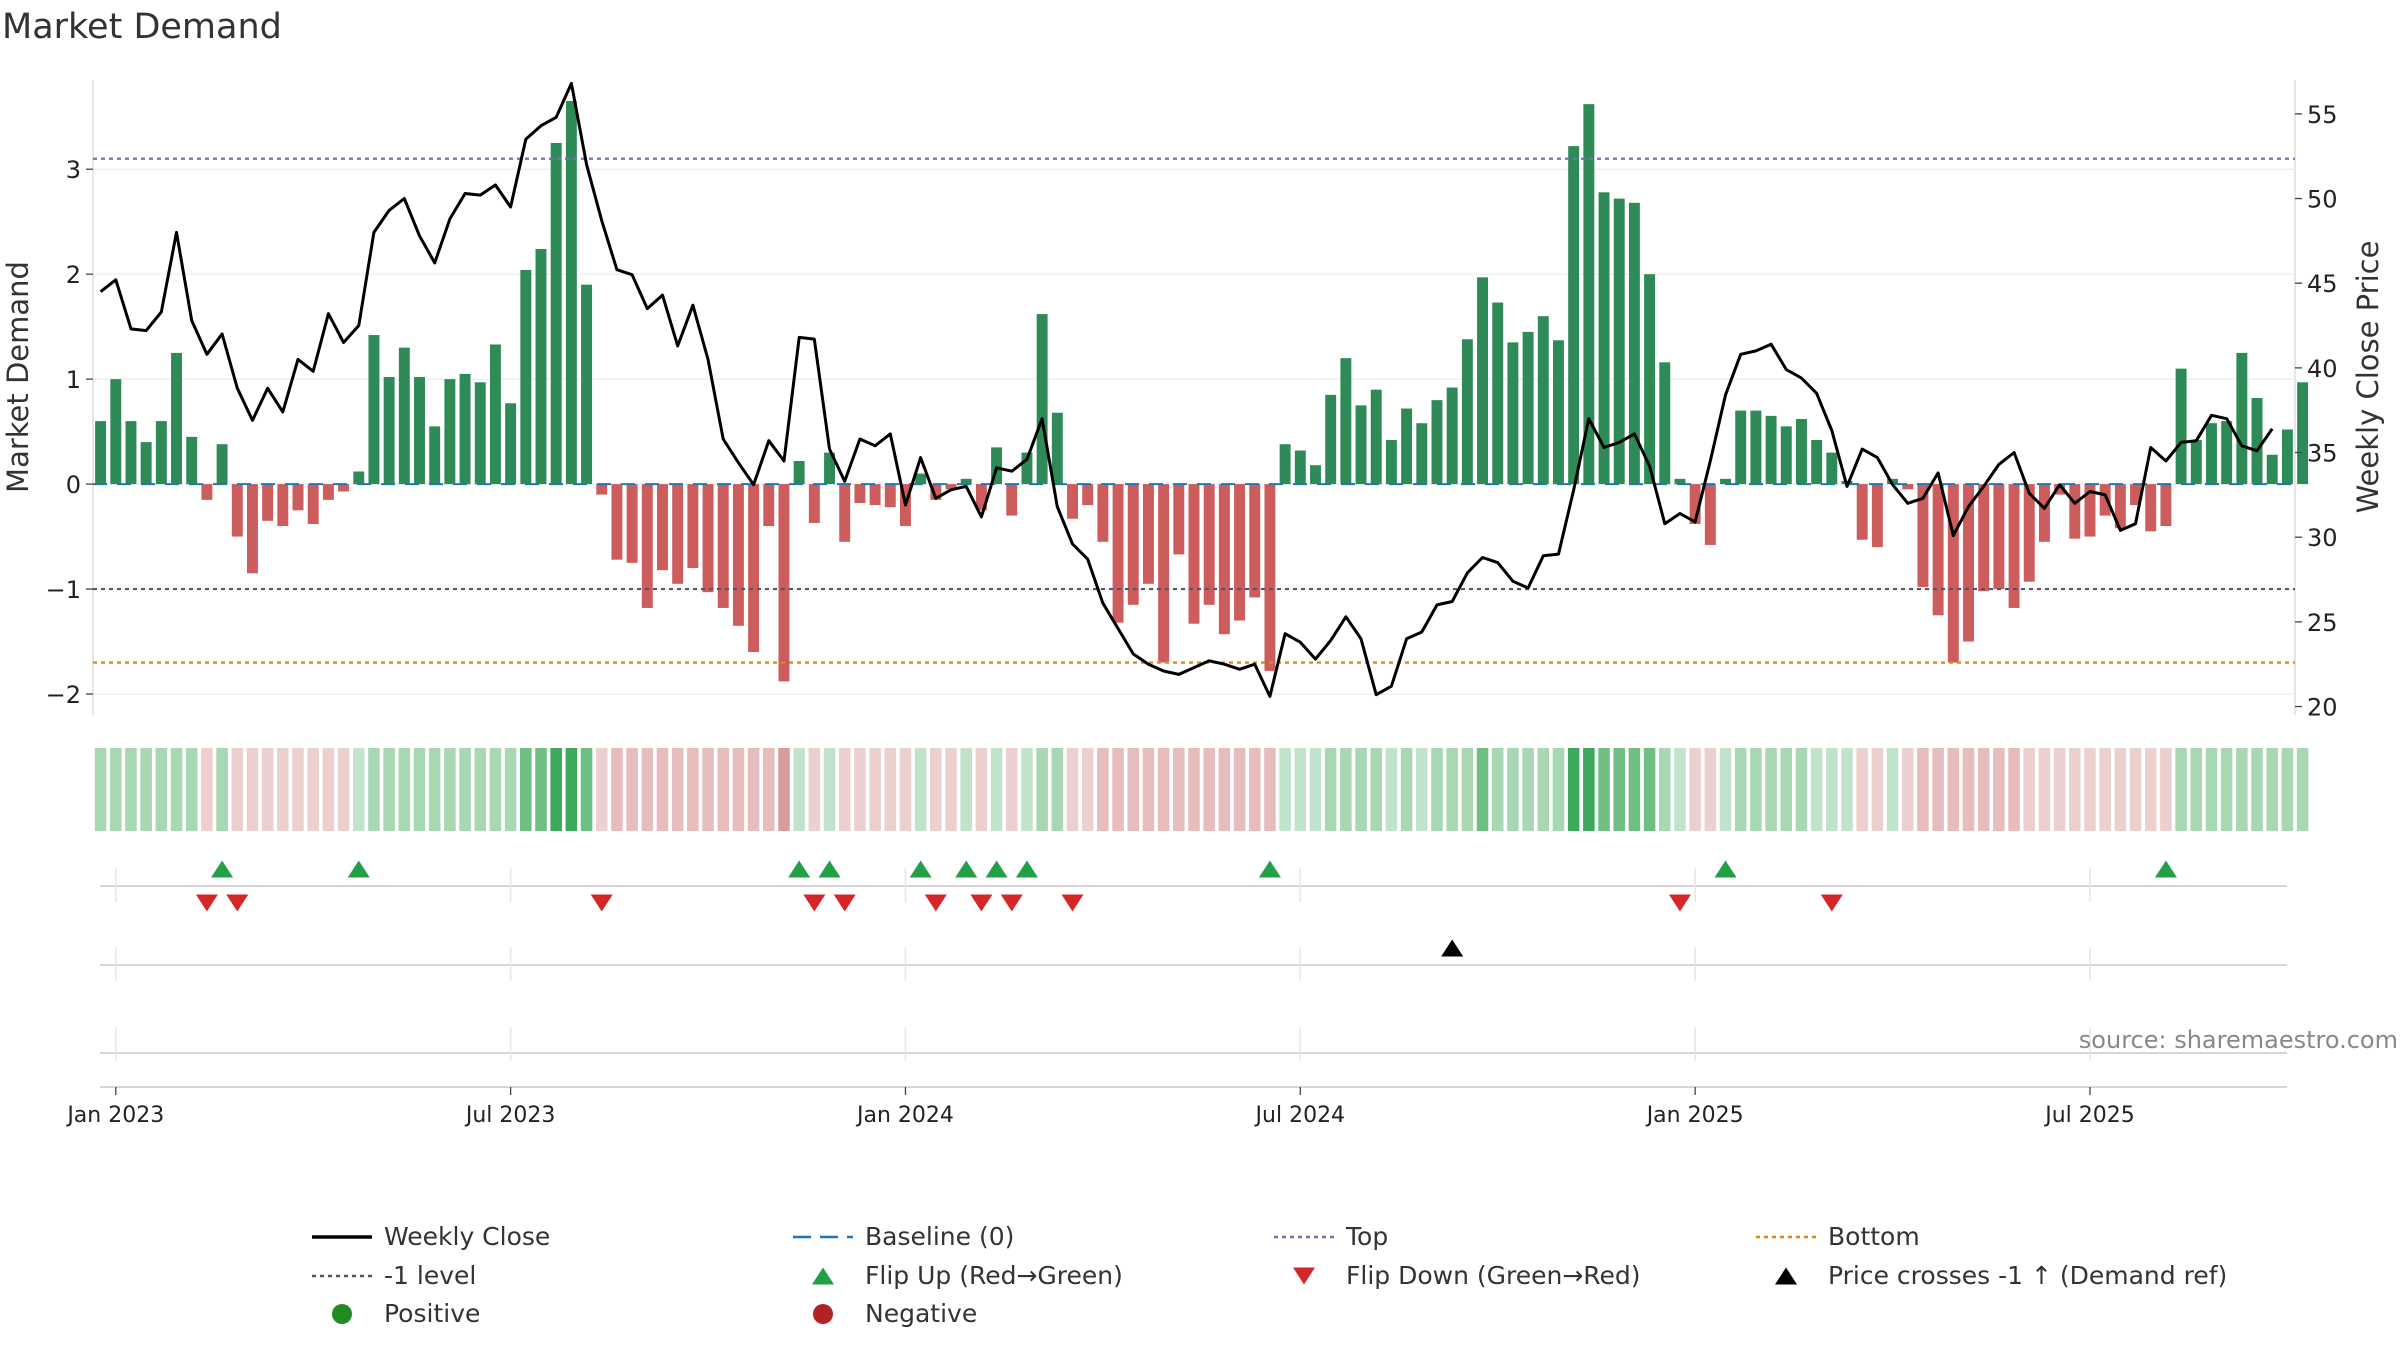 This screenshot has height=1350, width=2400. Describe the element at coordinates (432, 1313) in the screenshot. I see `legend-label: Positive` at that location.